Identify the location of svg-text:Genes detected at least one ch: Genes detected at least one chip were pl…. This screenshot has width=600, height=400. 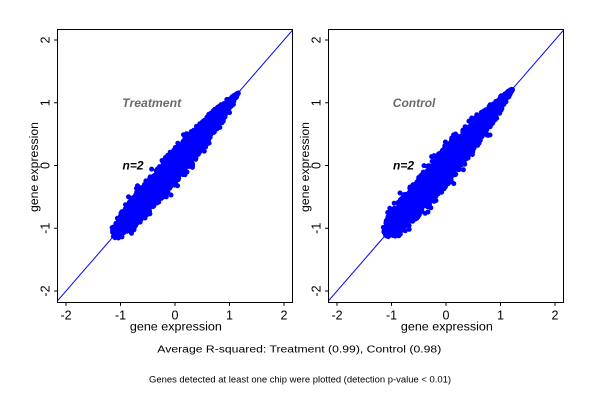
(300, 380).